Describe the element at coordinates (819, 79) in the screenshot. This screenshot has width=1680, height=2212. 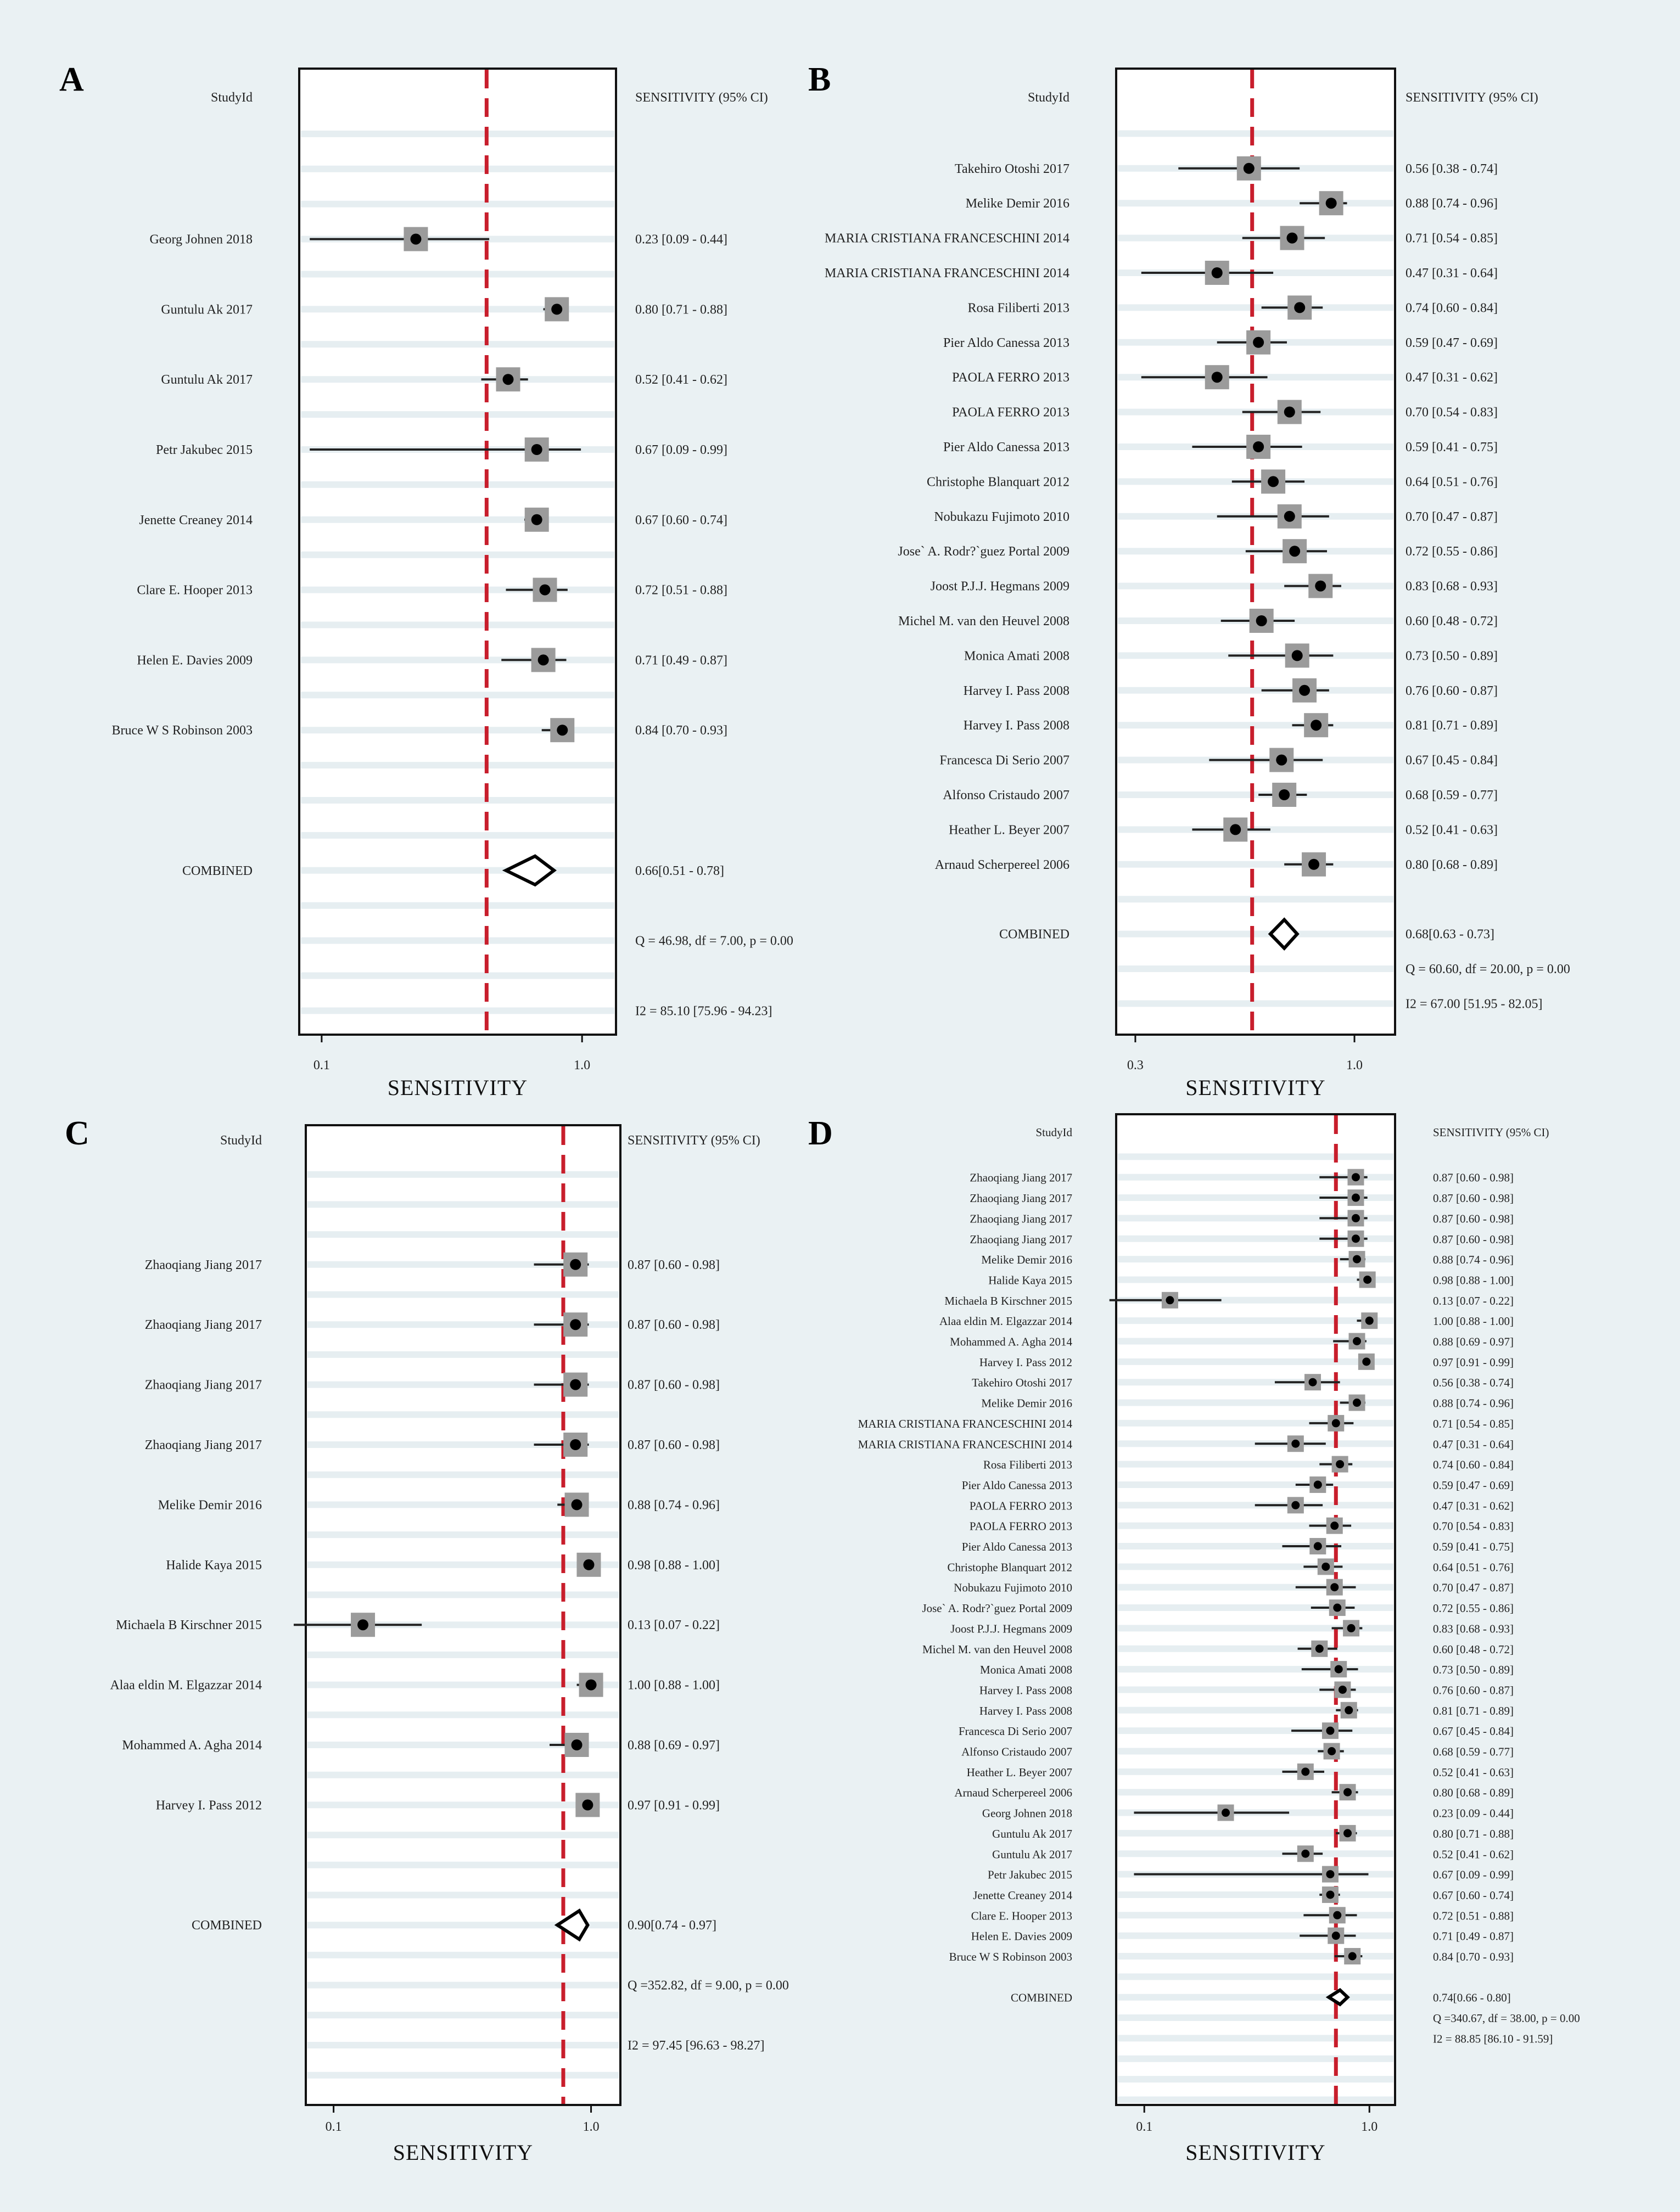
I see `panel-letter: B` at that location.